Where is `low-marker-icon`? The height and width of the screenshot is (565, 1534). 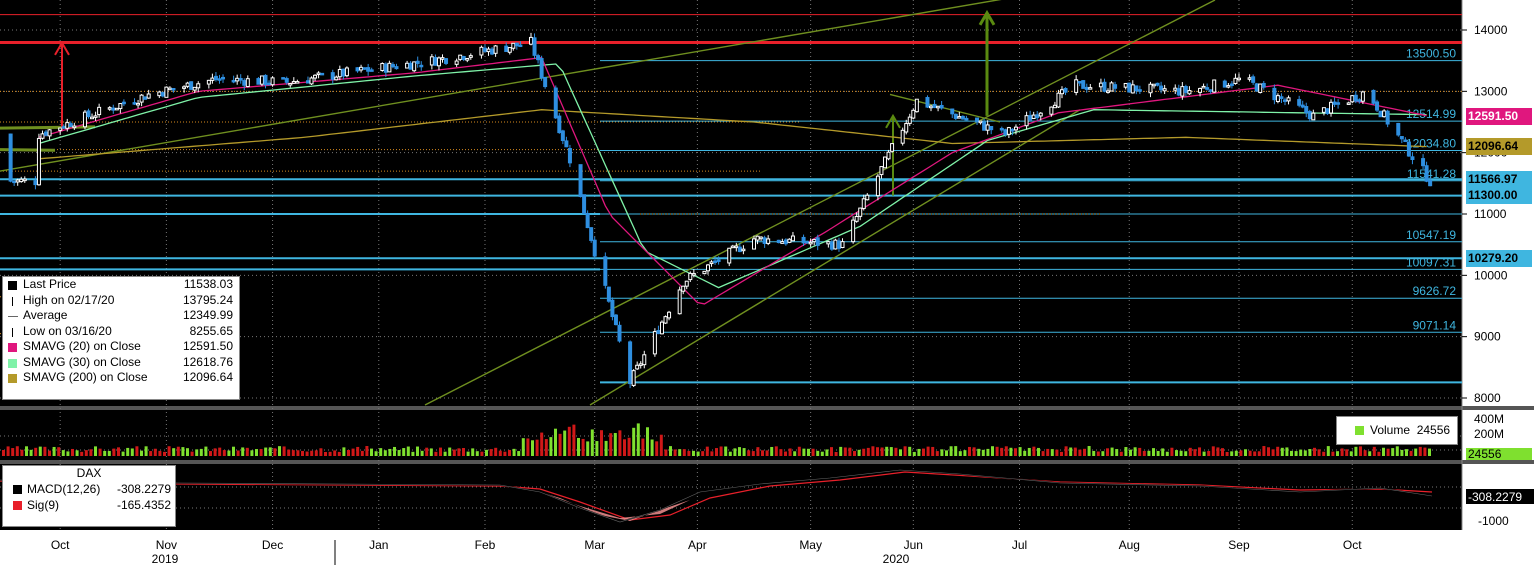 low-marker-icon is located at coordinates (12, 332).